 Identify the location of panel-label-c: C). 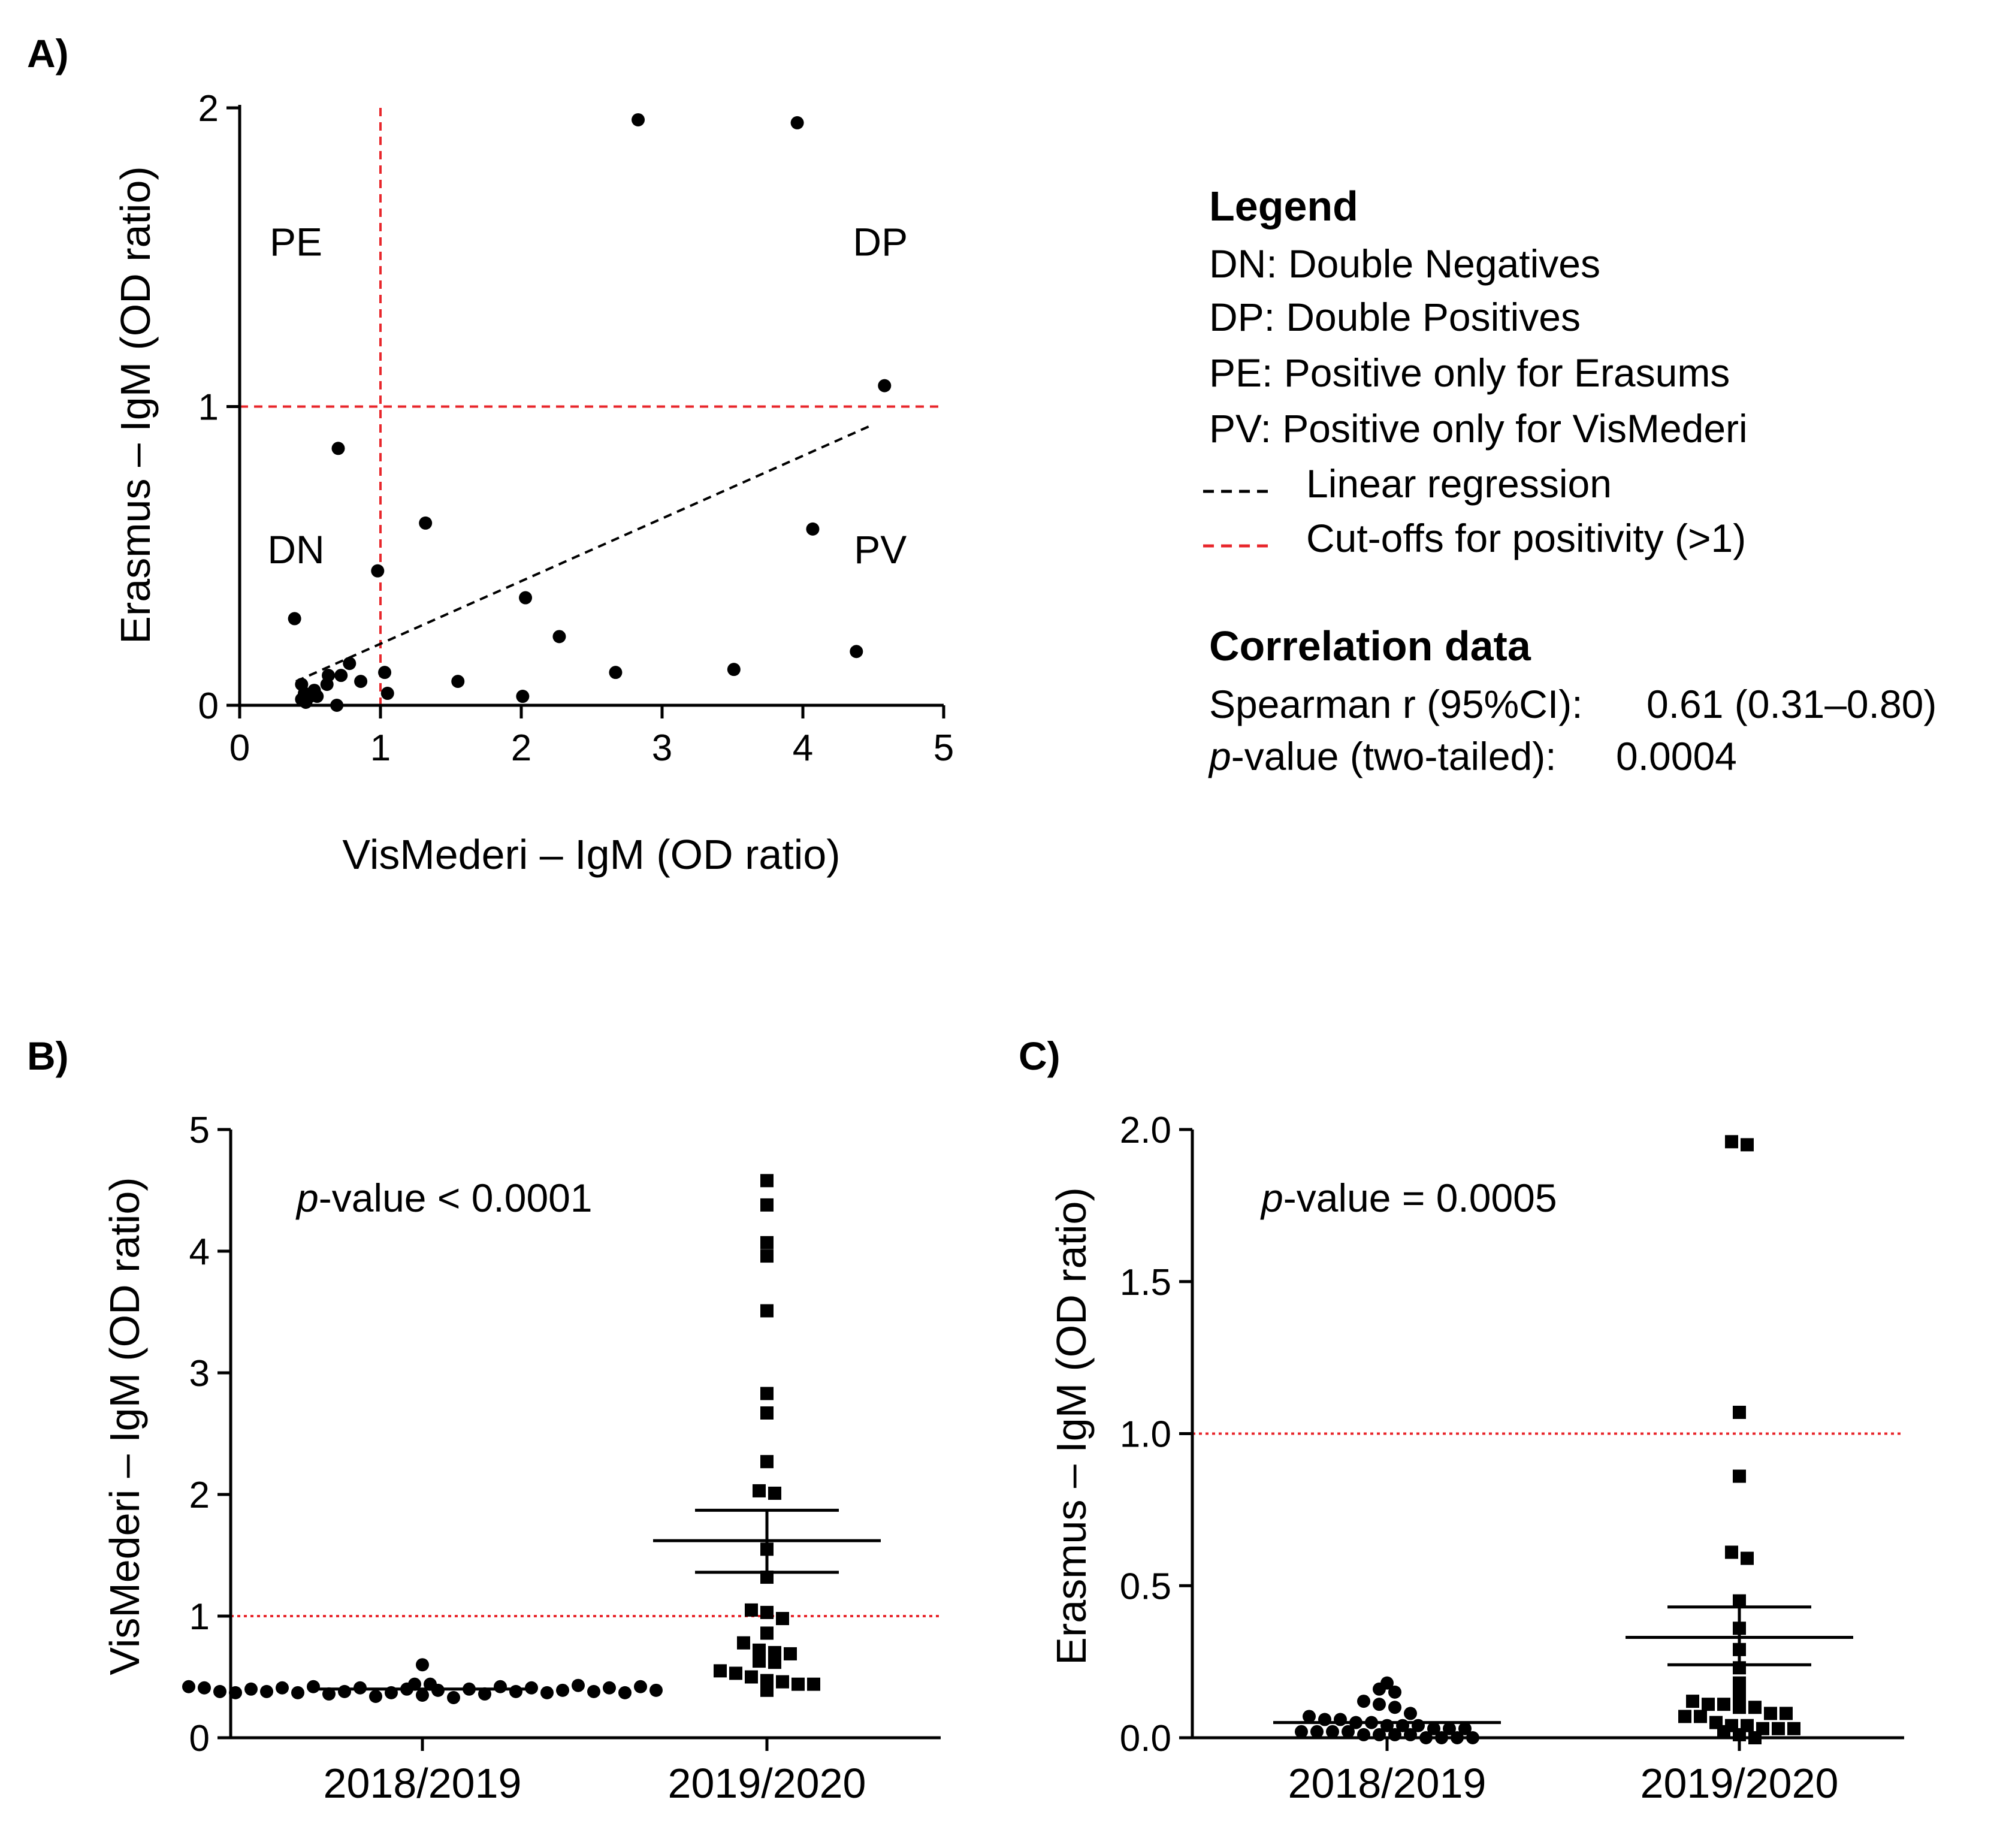
(1040, 1056).